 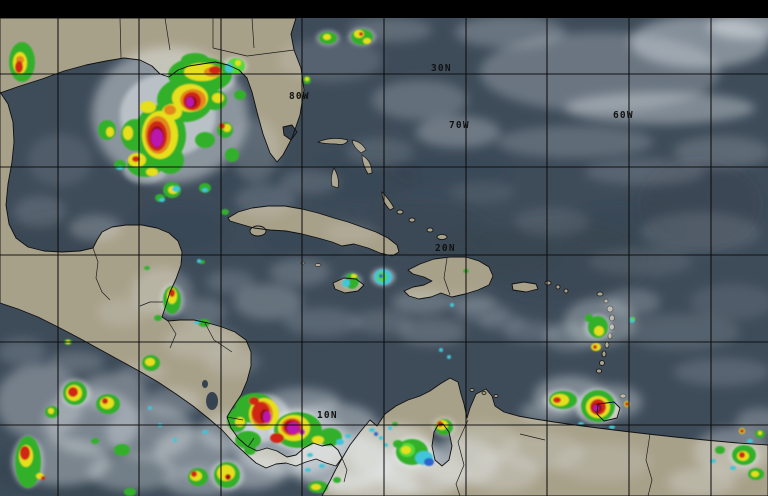 What do you see at coordinates (445, 248) in the screenshot?
I see `grid-label-20n: 20N` at bounding box center [445, 248].